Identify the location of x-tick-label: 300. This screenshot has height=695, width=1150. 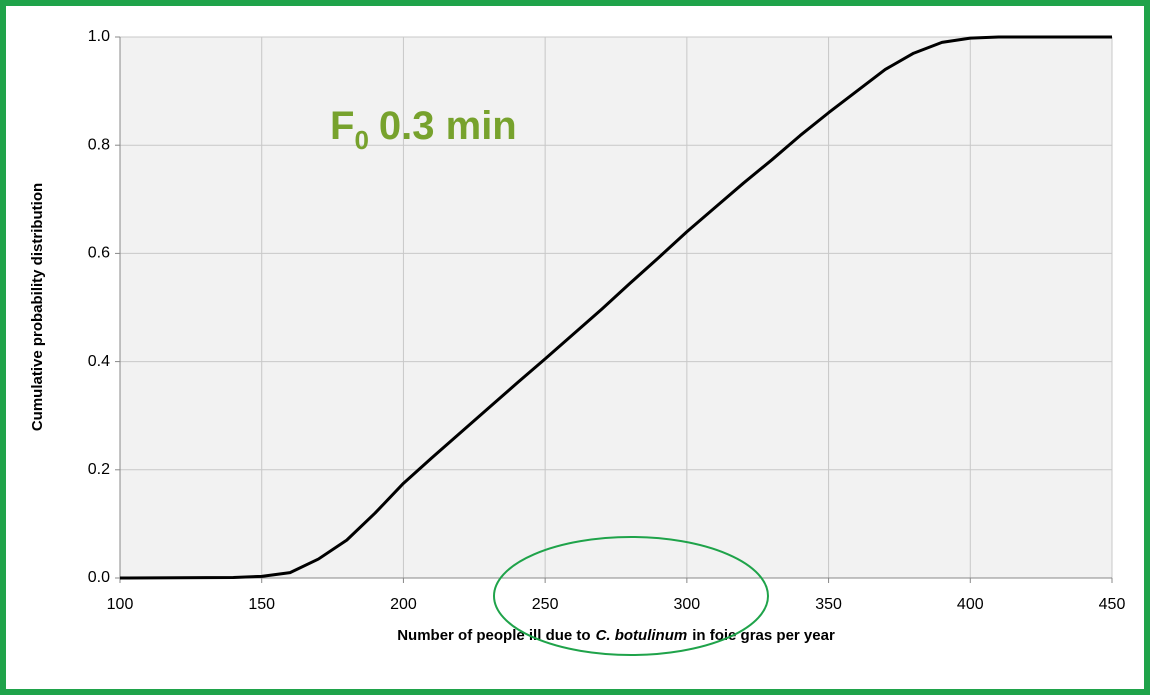
(687, 604).